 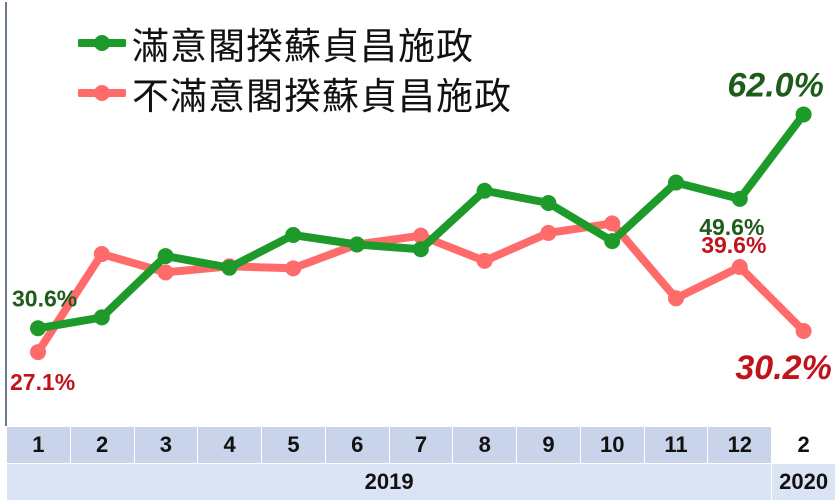 I want to click on year-label-2019: 2019, so click(x=389, y=482).